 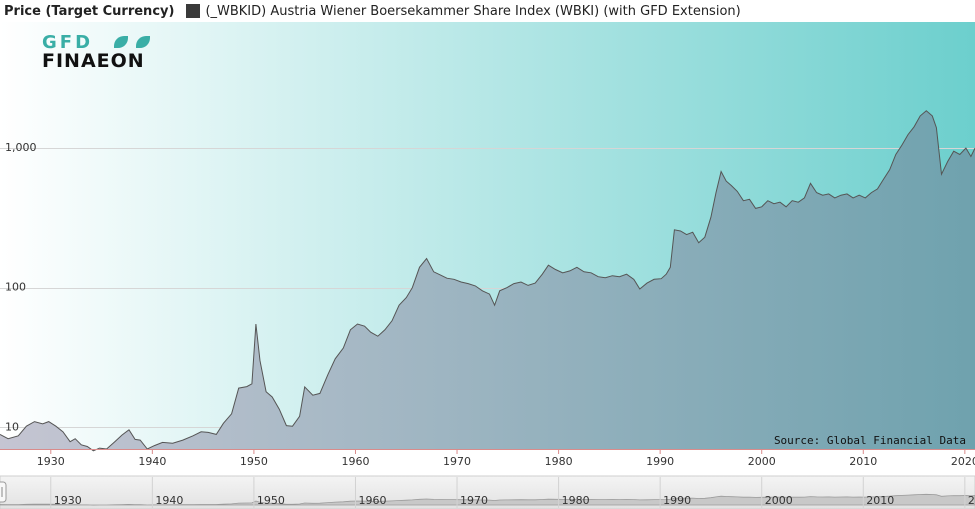 I want to click on navigator-tick-labels: 1930 1940 1950 1960 1970 1980 1990 2000 2010 2020, so click(x=512, y=492).